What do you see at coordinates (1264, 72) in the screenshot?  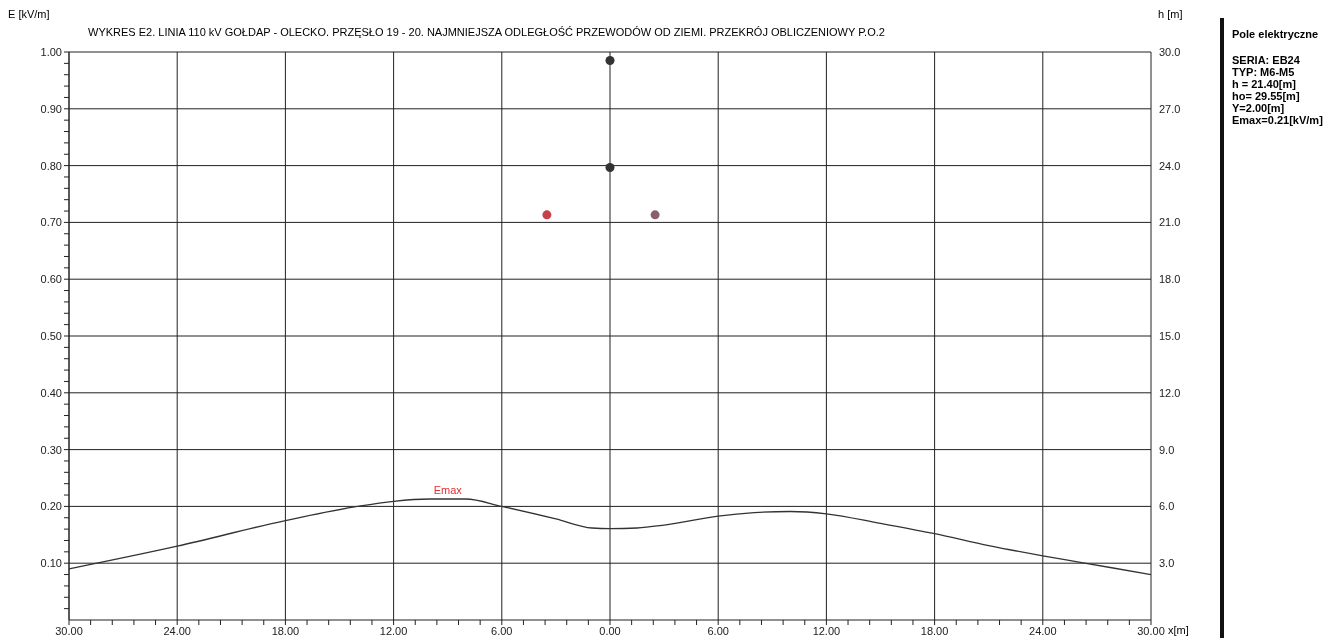 I see `text: TYP: M6-M5` at bounding box center [1264, 72].